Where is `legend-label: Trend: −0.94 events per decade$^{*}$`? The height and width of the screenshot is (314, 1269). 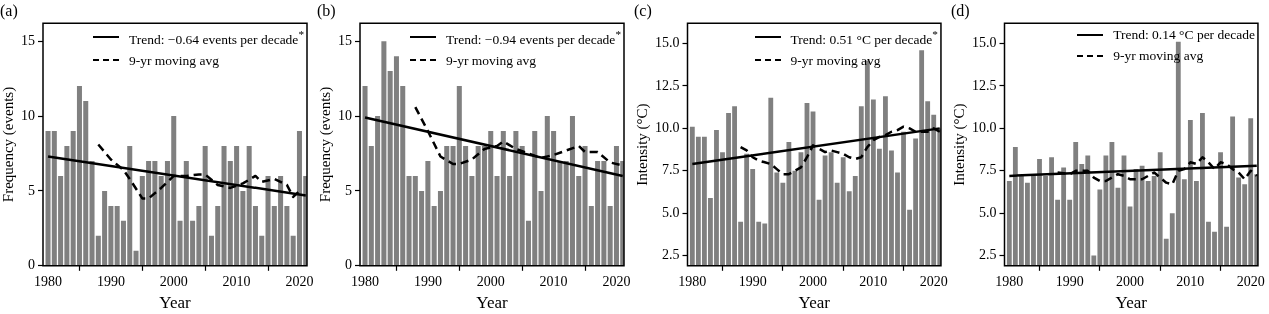 legend-label: Trend: −0.94 events per decade$^{*}$ is located at coordinates (533, 38).